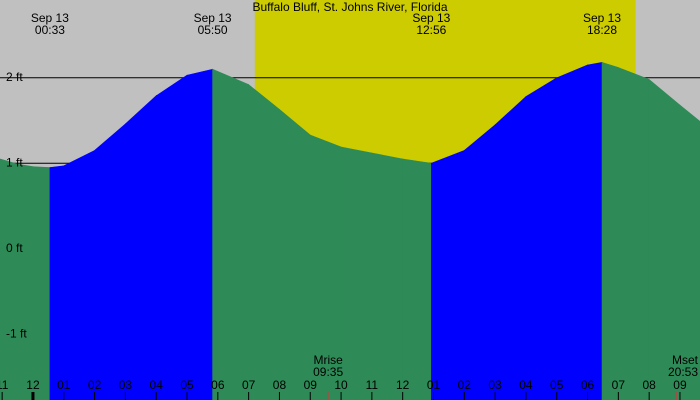  I want to click on event-time: 12:56, so click(431, 30).